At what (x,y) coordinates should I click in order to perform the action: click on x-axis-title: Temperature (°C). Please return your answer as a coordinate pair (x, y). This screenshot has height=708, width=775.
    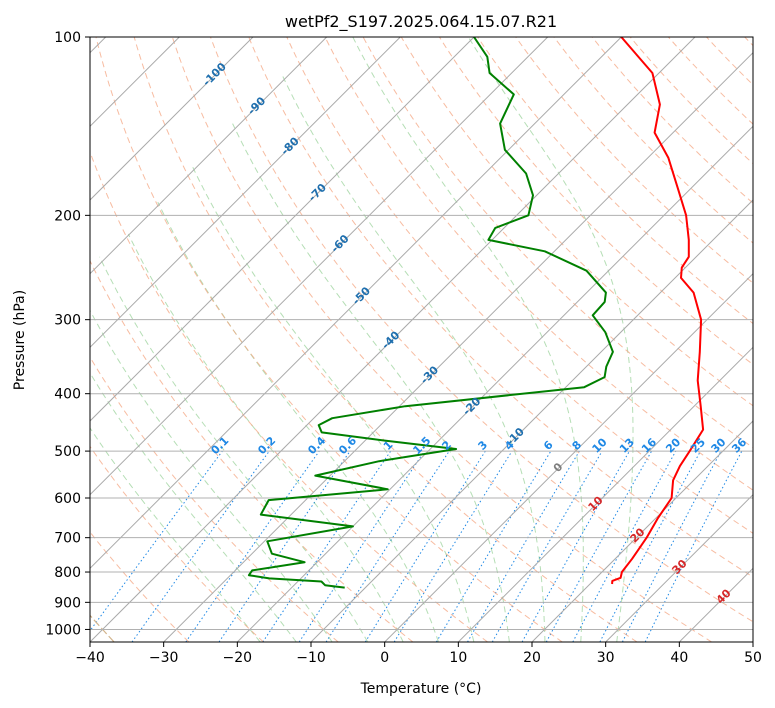
    Looking at the image, I should click on (421, 689).